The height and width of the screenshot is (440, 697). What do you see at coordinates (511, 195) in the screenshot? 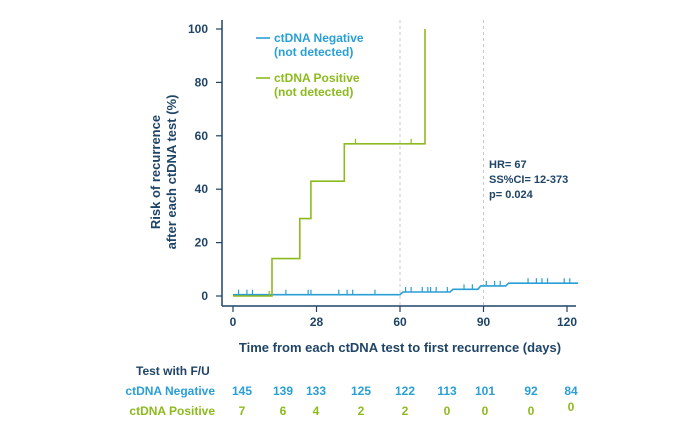
I see `stats-annotation-line3: p= 0.024` at bounding box center [511, 195].